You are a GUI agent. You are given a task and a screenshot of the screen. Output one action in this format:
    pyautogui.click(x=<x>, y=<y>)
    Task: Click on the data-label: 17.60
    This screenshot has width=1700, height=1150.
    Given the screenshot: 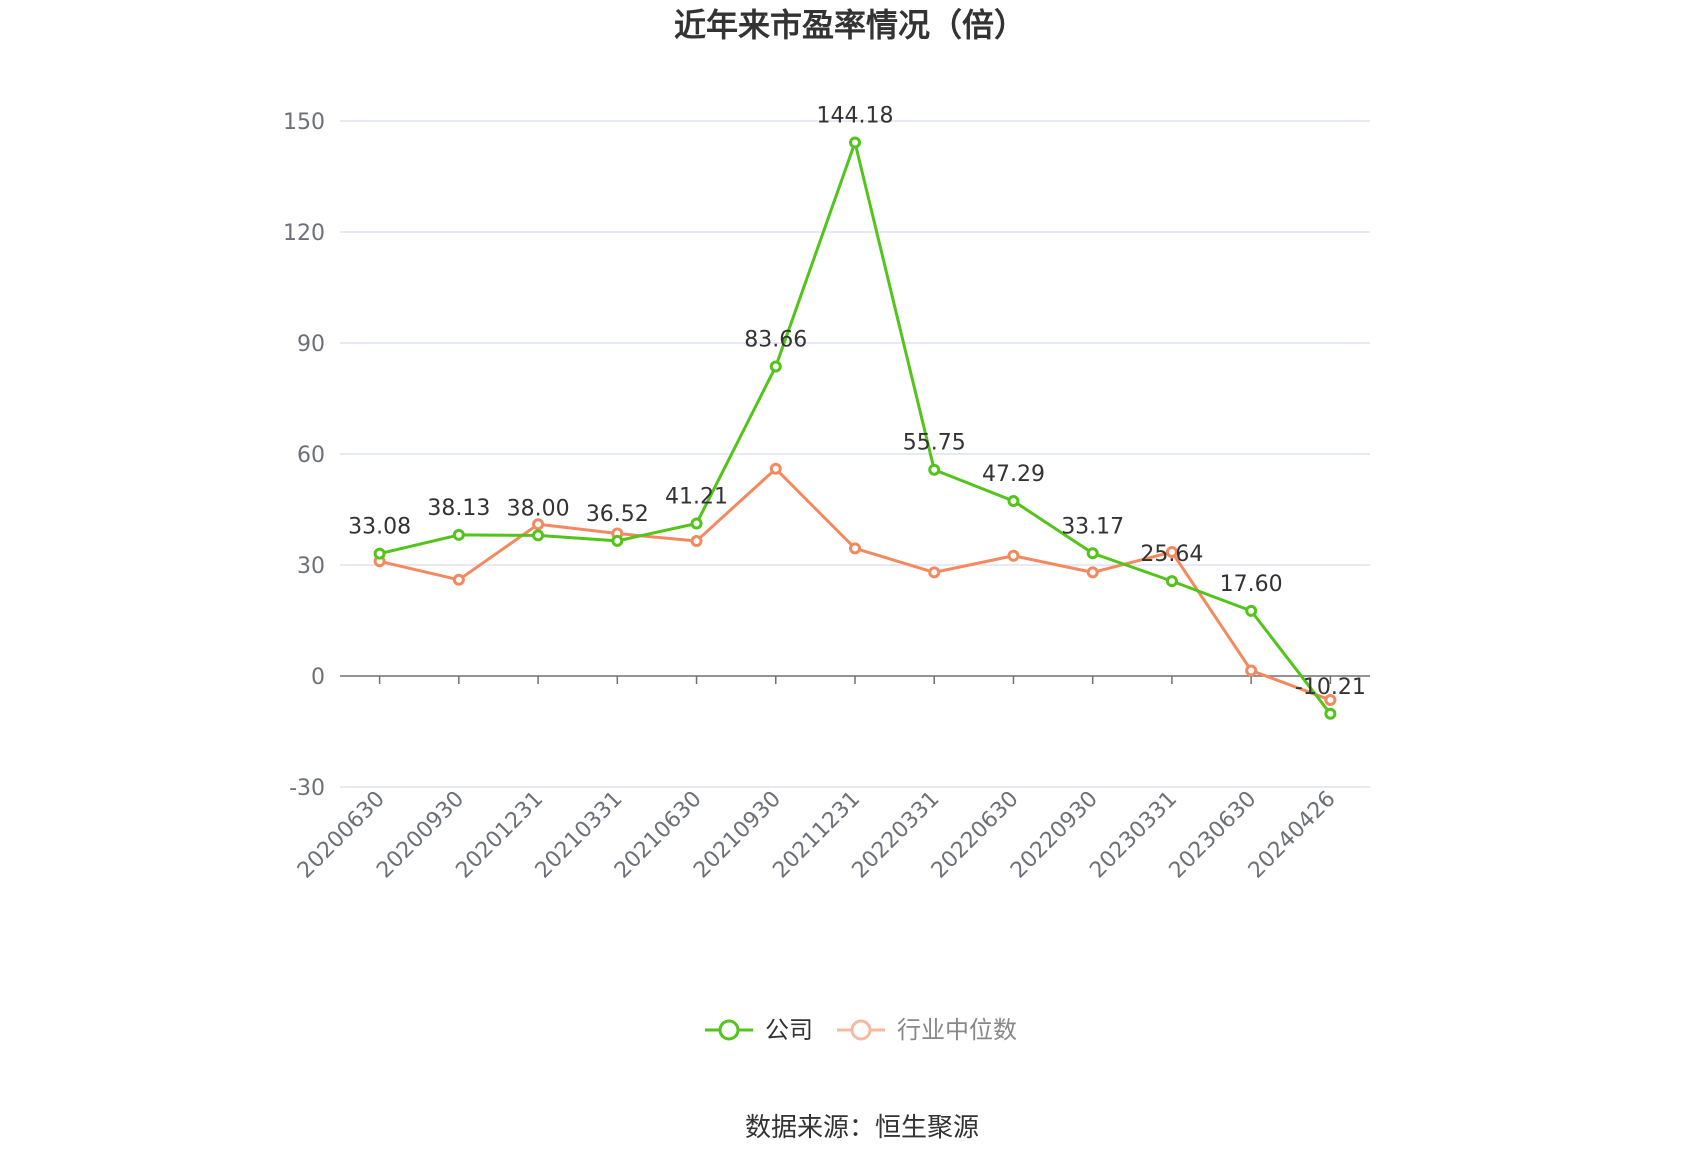 What is the action you would take?
    pyautogui.click(x=1251, y=584)
    